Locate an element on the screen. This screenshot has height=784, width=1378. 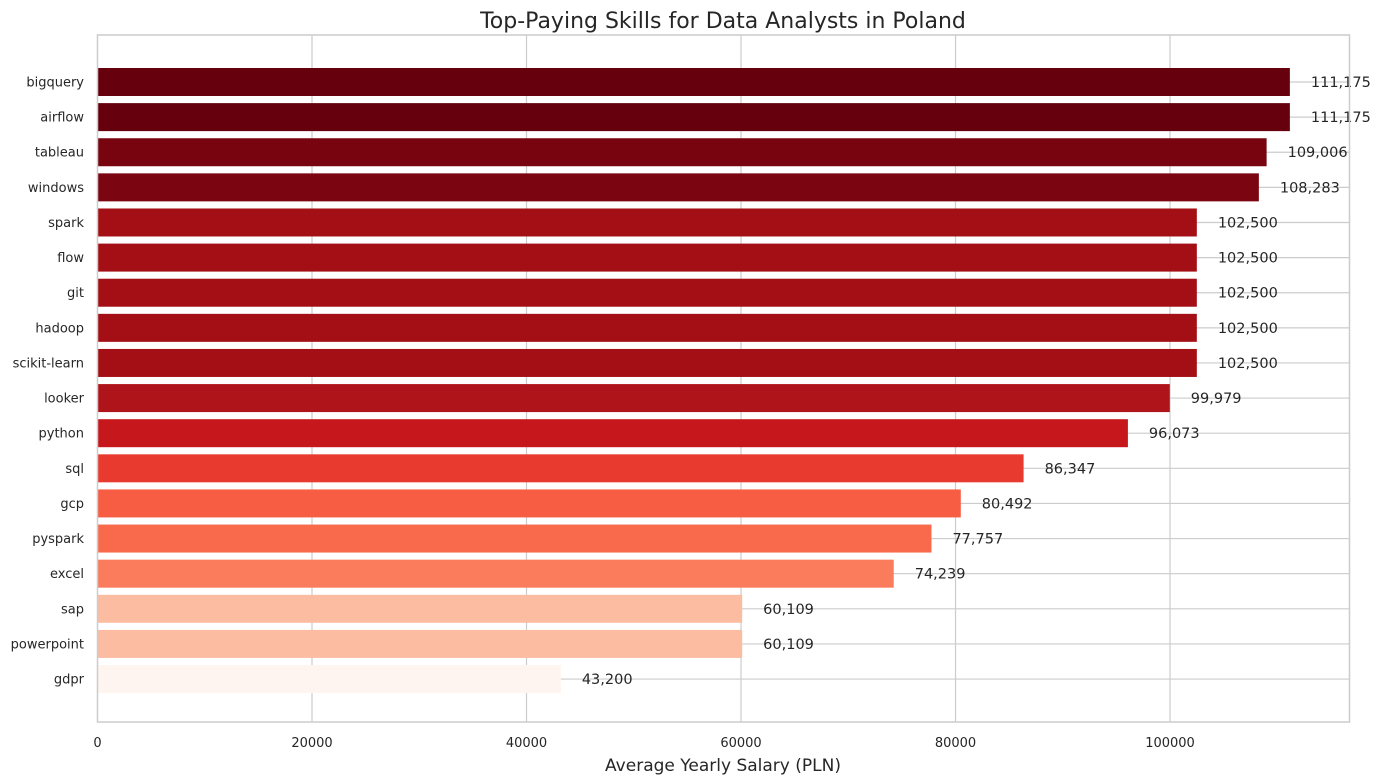
bar-powerpoint is located at coordinates (420, 643).